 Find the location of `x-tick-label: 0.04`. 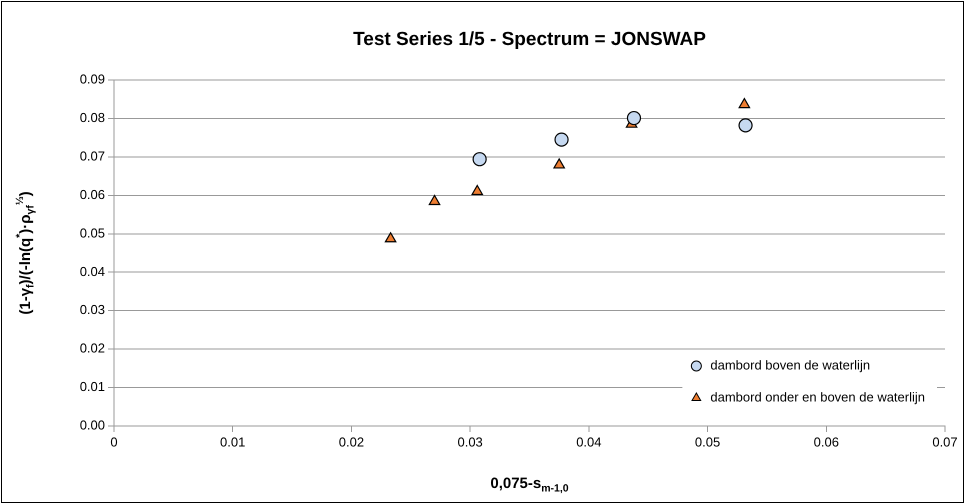

x-tick-label: 0.04 is located at coordinates (589, 442).